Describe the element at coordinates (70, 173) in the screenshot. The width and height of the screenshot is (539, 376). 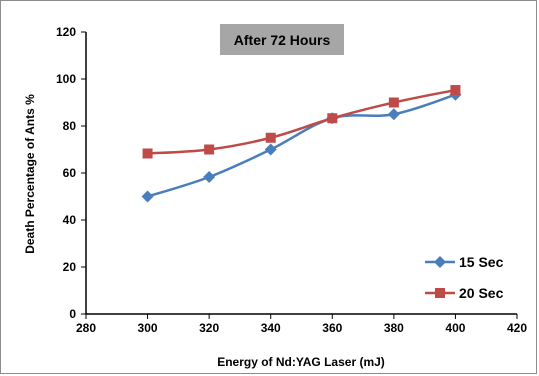
I see `y-tick-label: 60` at that location.